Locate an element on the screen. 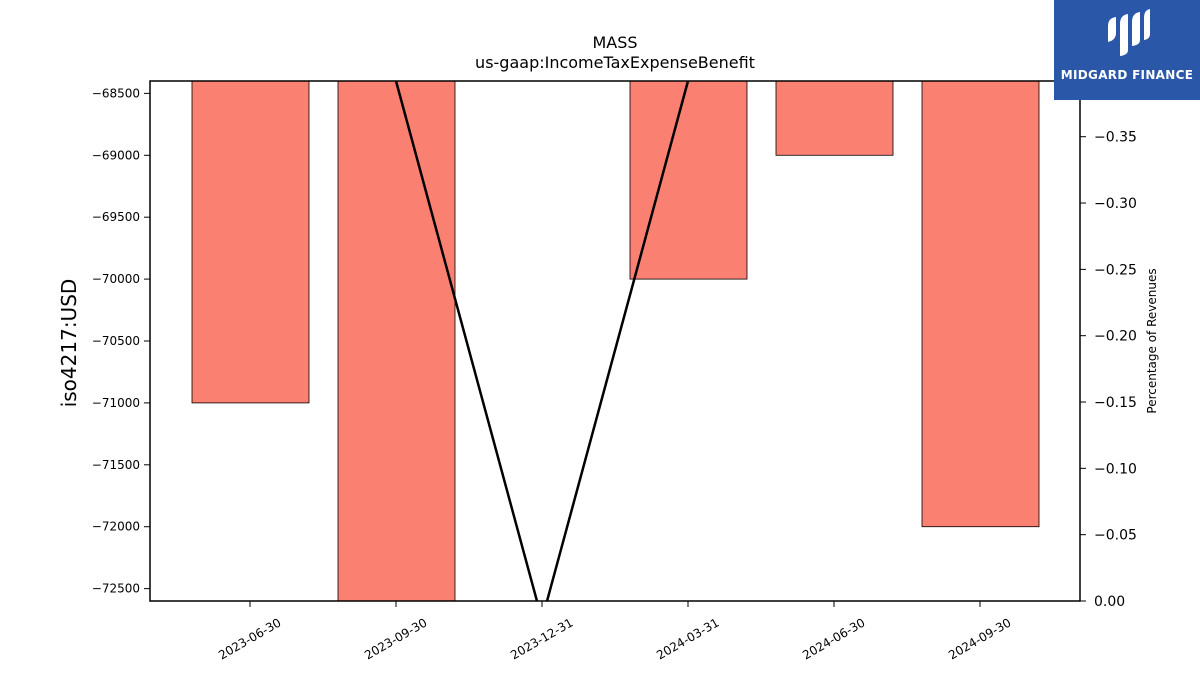  brand-logo: MIDGARD FINANCE is located at coordinates (1127, 50).